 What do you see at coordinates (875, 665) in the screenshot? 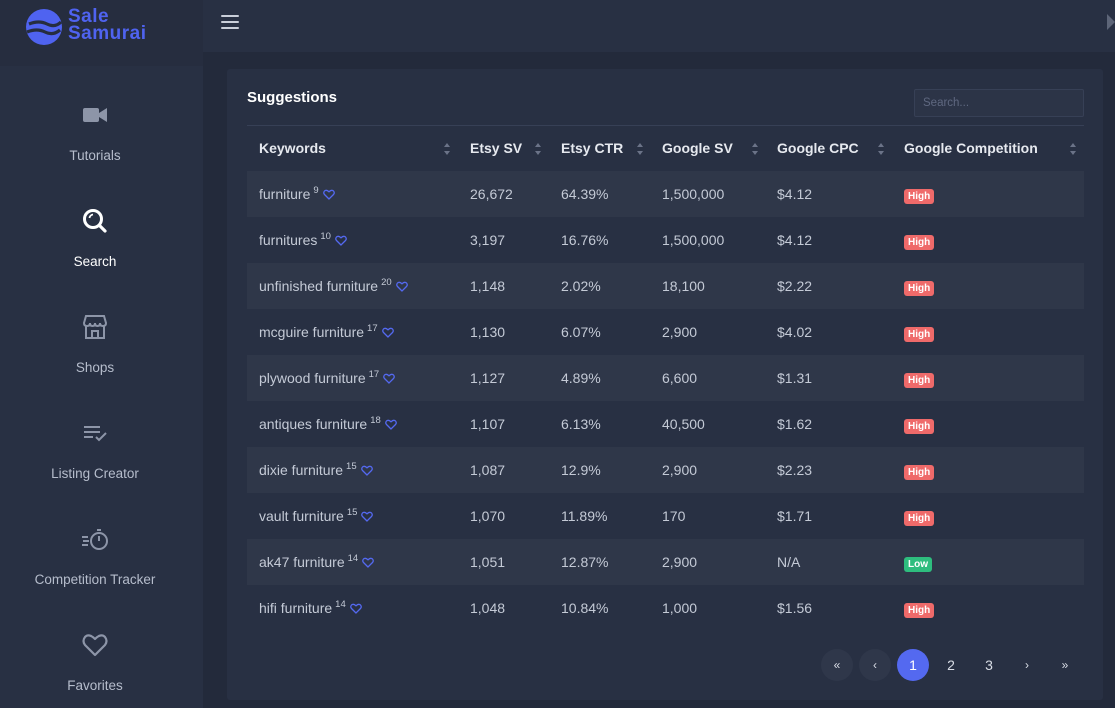
I see `prev-page-button: ‹` at bounding box center [875, 665].